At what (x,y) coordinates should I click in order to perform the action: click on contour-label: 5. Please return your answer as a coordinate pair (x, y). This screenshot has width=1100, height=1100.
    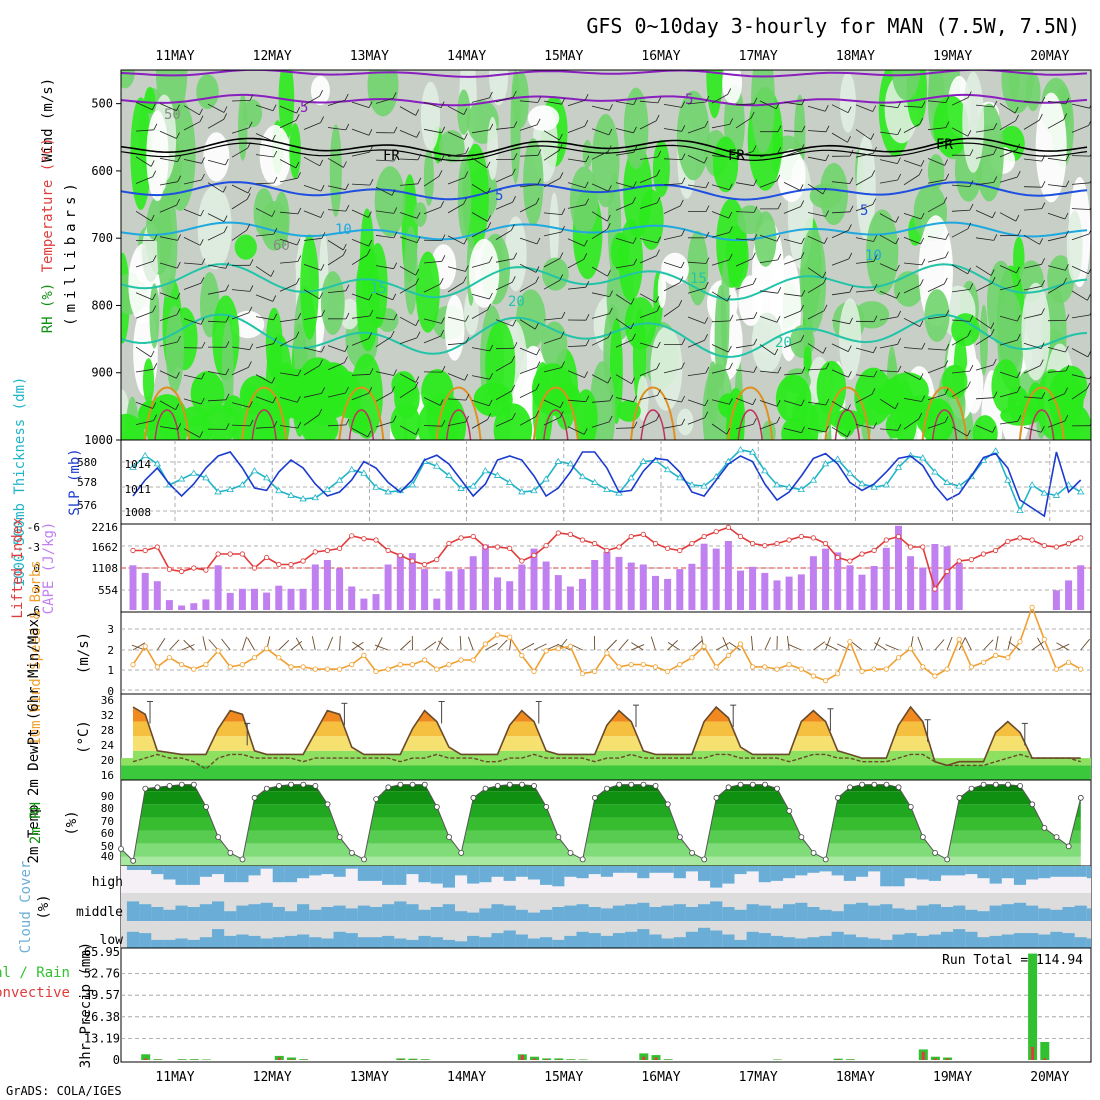
    Looking at the image, I should click on (304, 108).